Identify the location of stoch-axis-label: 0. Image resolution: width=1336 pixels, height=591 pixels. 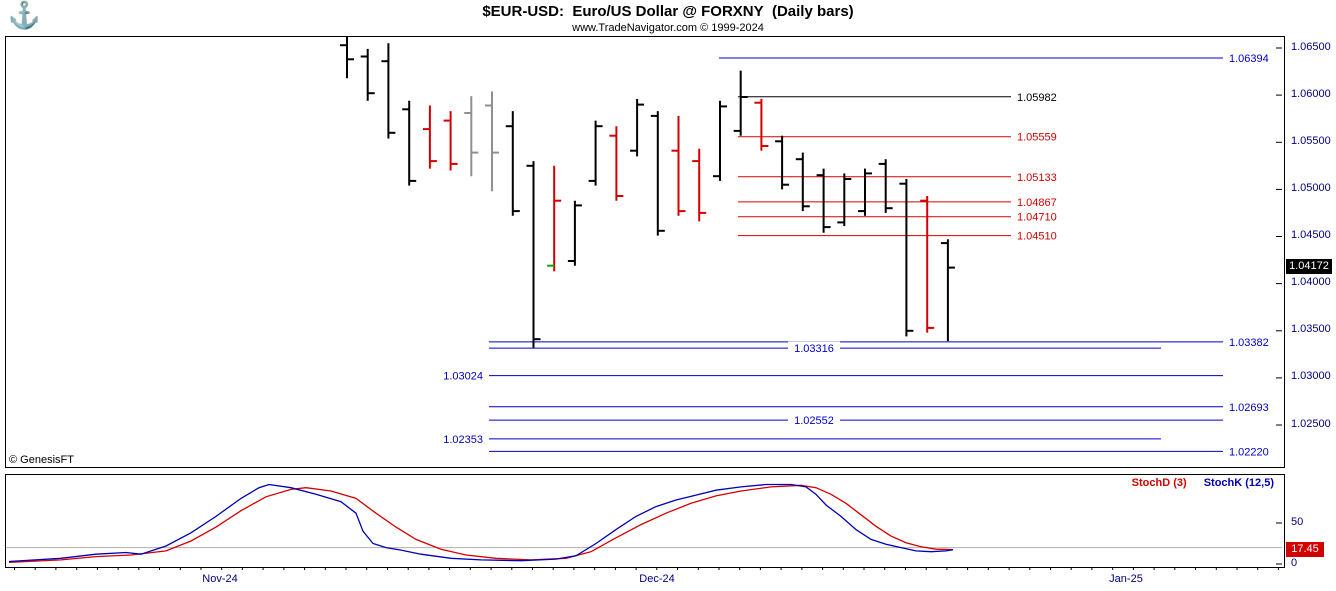
(1294, 563).